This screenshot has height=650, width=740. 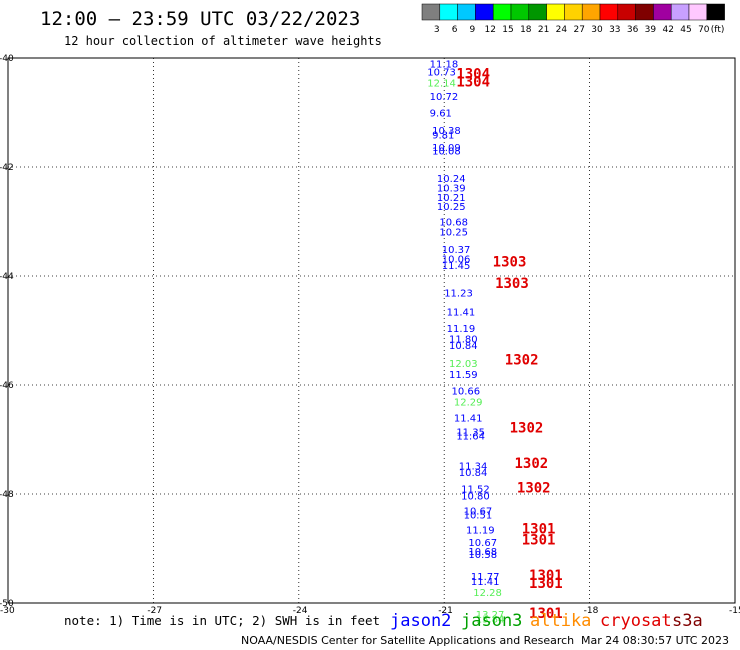 I want to click on legend-item-jason3: jason3, so click(x=491, y=621).